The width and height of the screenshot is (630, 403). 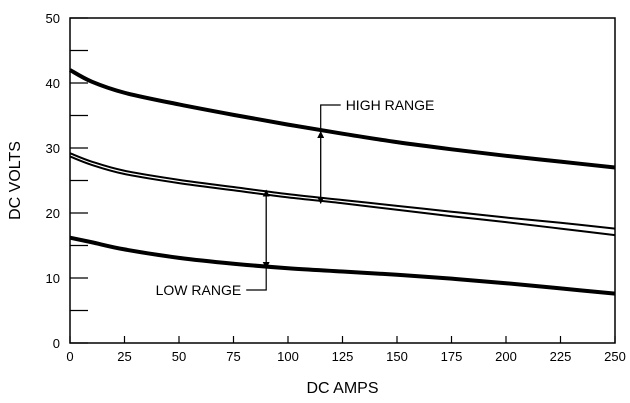 I want to click on y-tick-label-20: 20, so click(x=53, y=213).